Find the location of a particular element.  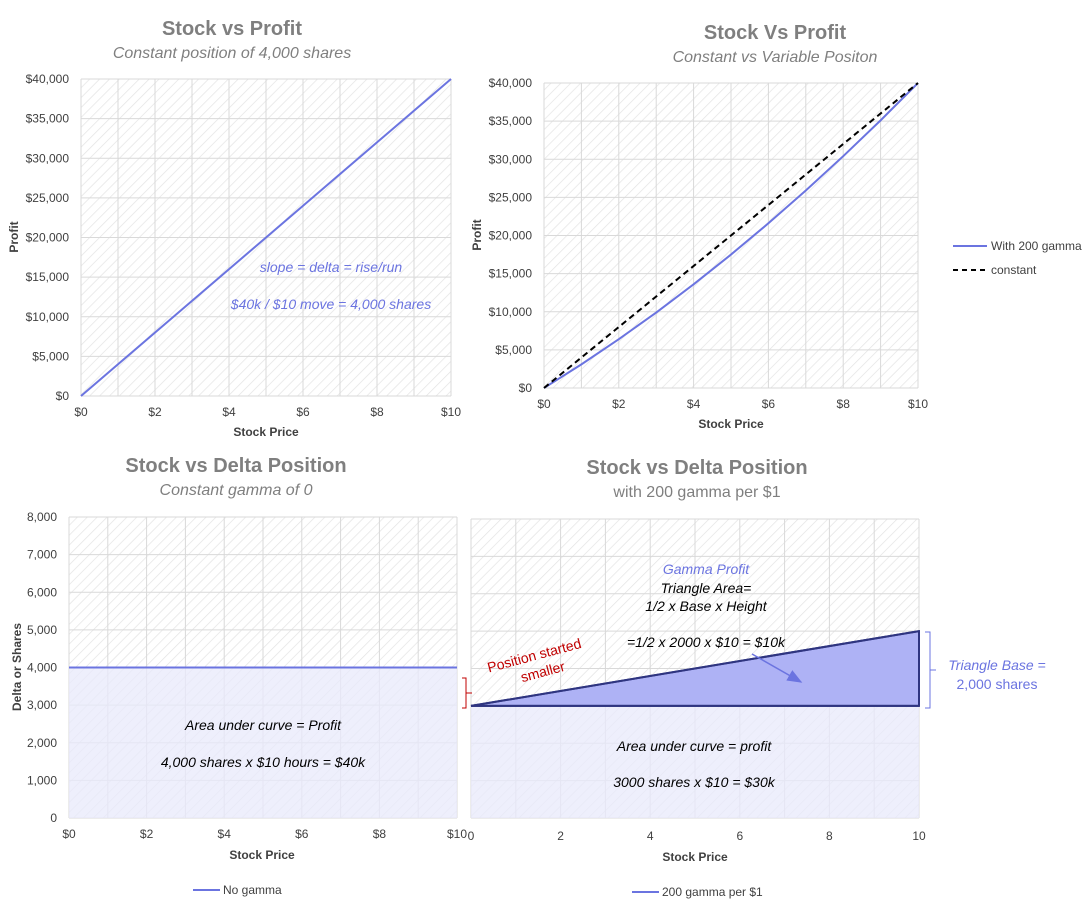

c2-y-tick-label: $15,000 is located at coordinates (511, 274).